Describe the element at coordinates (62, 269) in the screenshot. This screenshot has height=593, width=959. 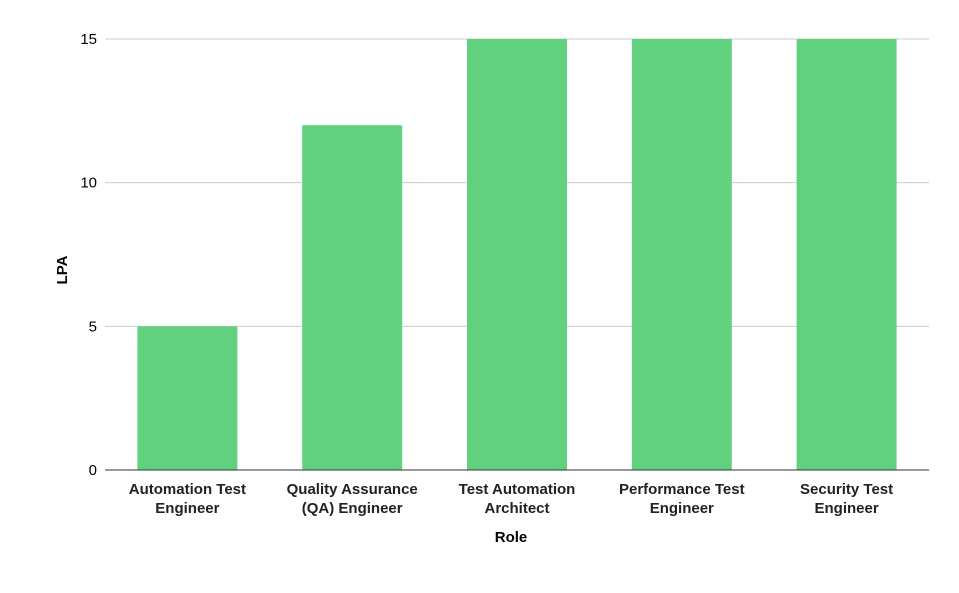
I see `y-axis-title: LPA` at that location.